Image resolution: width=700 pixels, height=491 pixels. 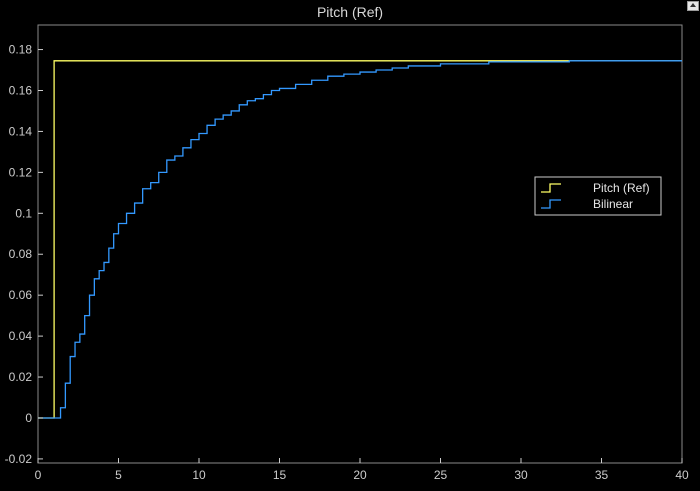 What do you see at coordinates (38, 475) in the screenshot?
I see `x-tick-label: 0` at bounding box center [38, 475].